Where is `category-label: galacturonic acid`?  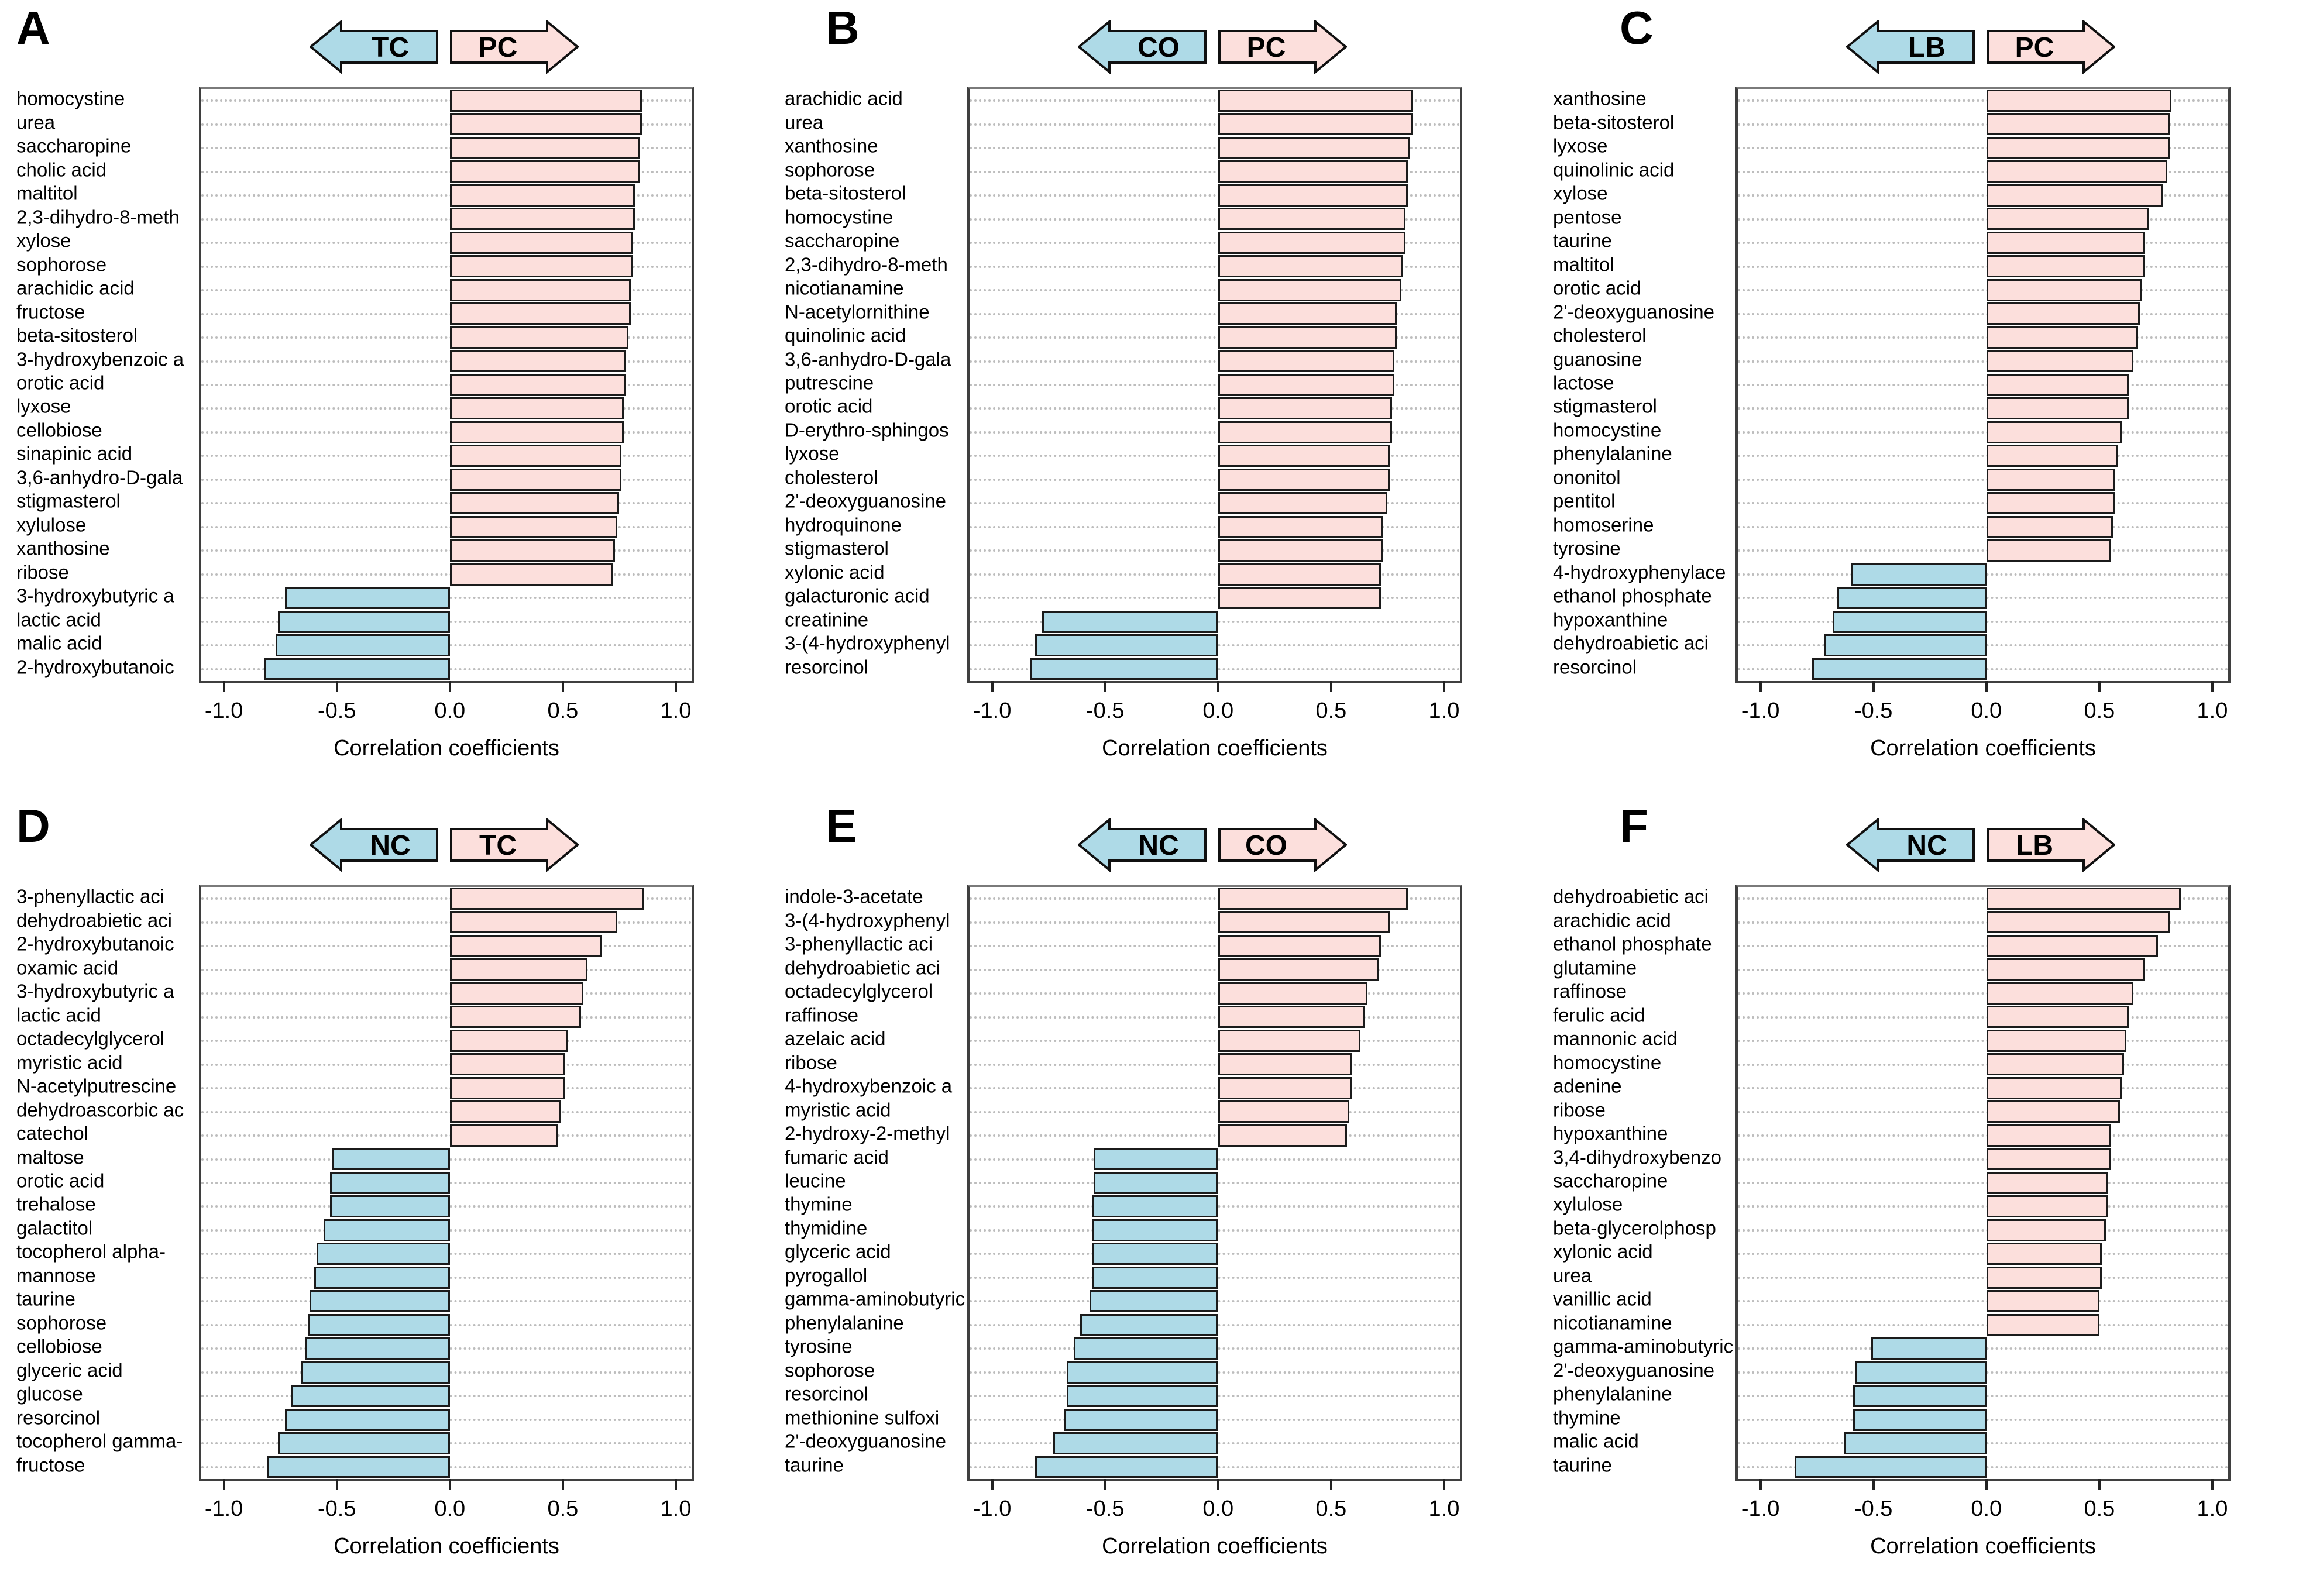 category-label: galacturonic acid is located at coordinates (857, 596).